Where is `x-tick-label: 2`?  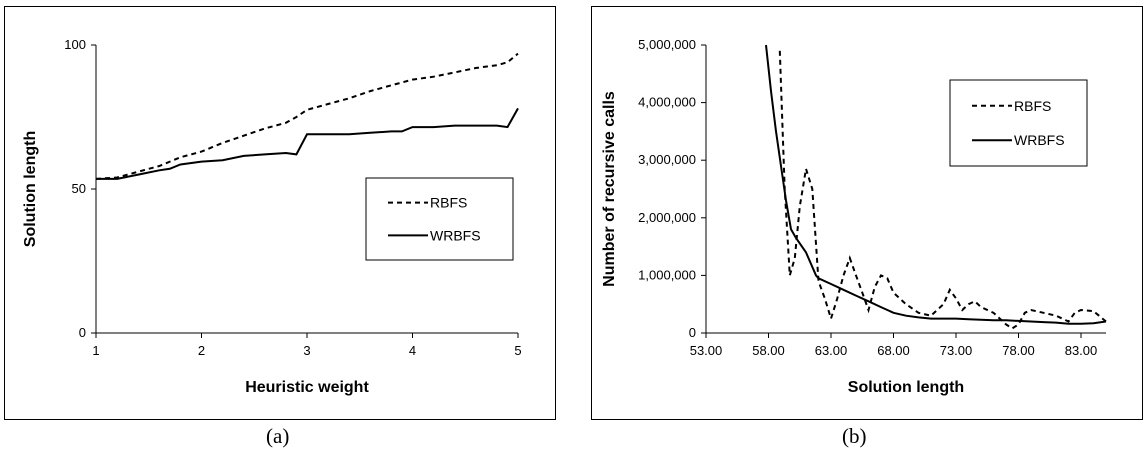 x-tick-label: 2 is located at coordinates (201, 350).